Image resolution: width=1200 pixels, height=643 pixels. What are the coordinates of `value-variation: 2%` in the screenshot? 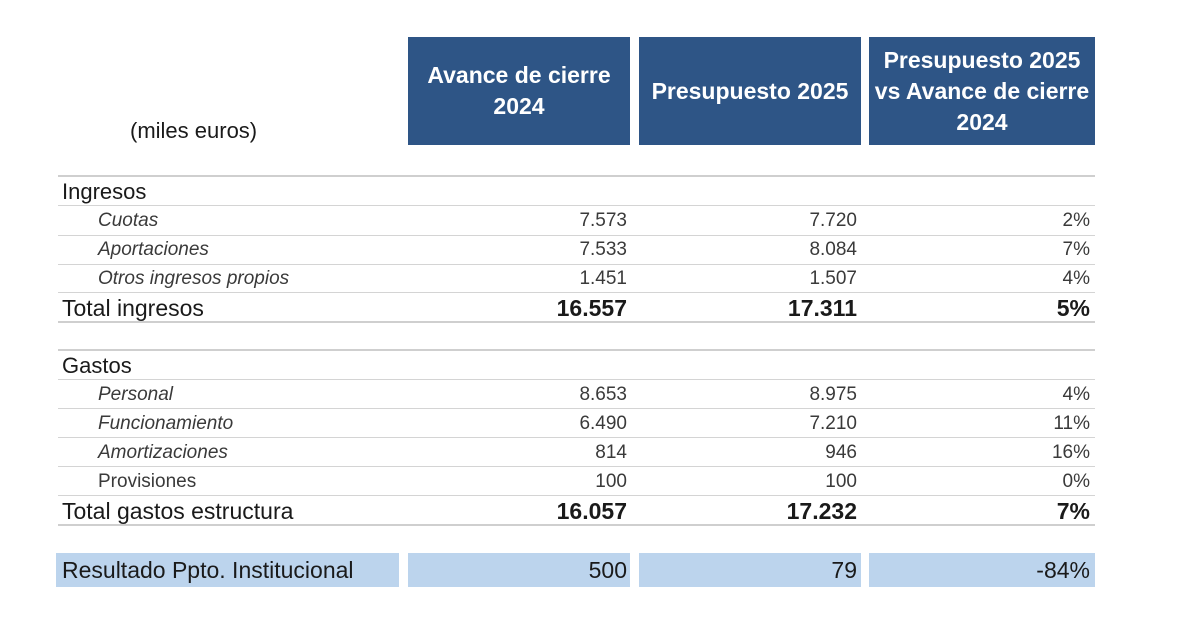 It's located at (1076, 220).